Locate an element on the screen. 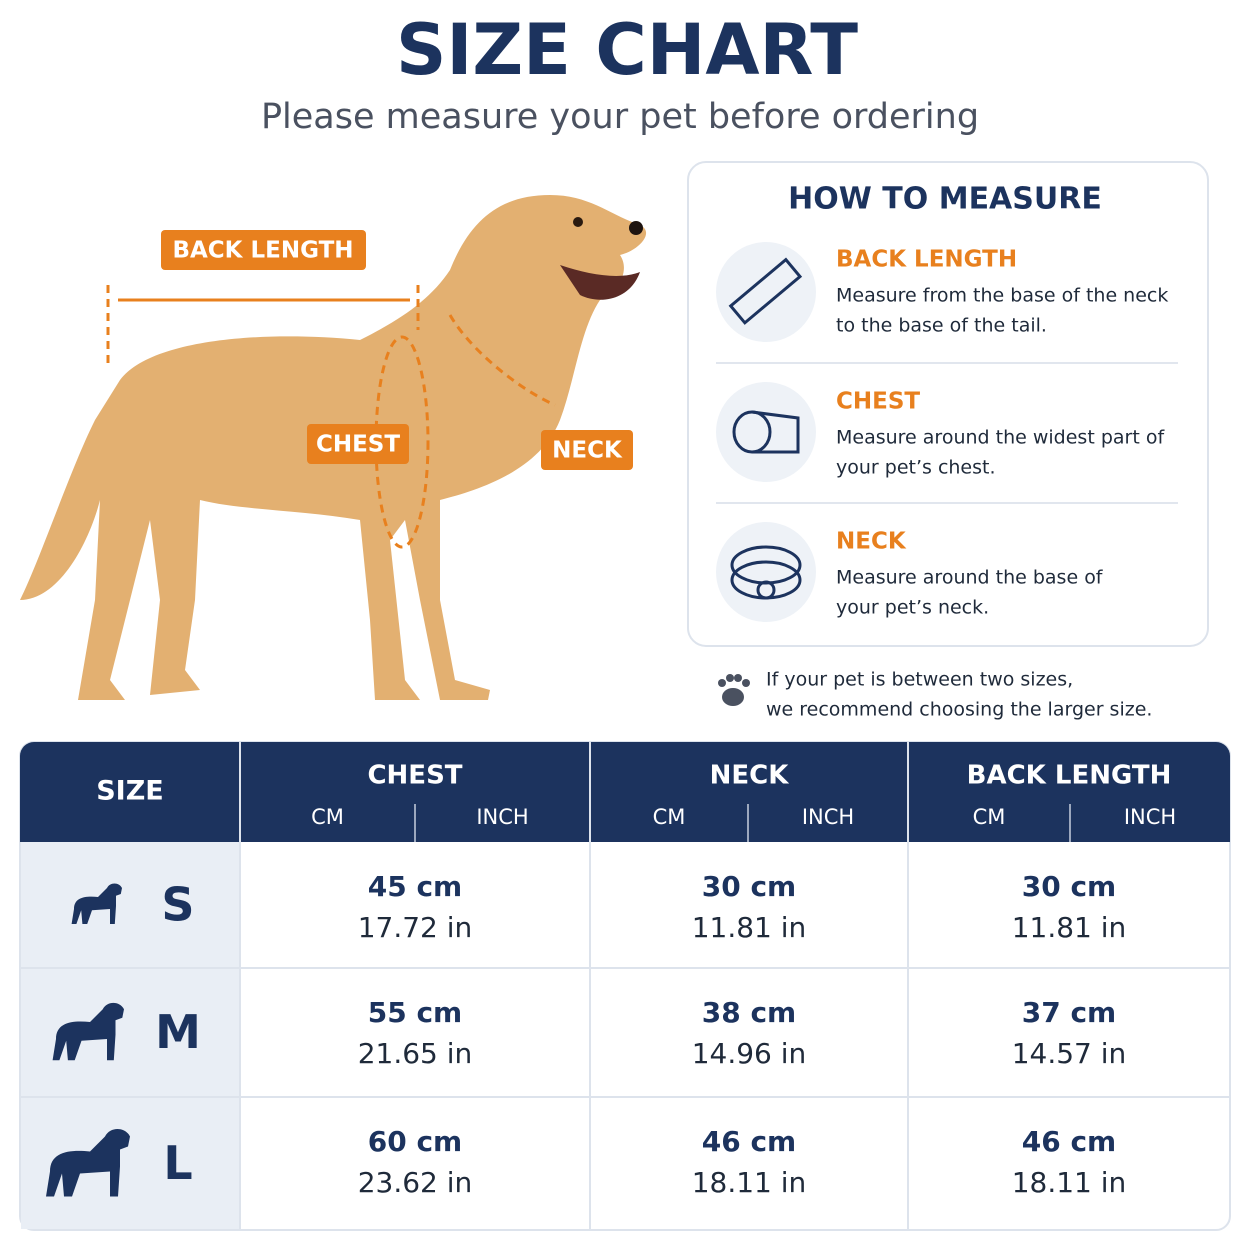  icons is located at coordinates (766, 432).